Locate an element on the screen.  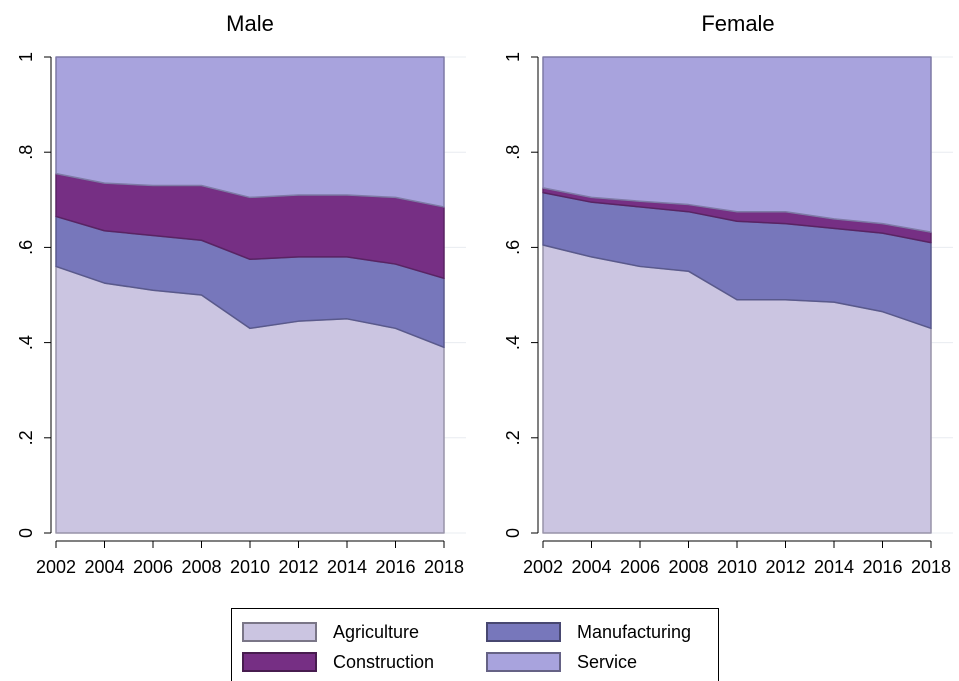
x-tick-label-female-5: 2012 is located at coordinates (785, 567).